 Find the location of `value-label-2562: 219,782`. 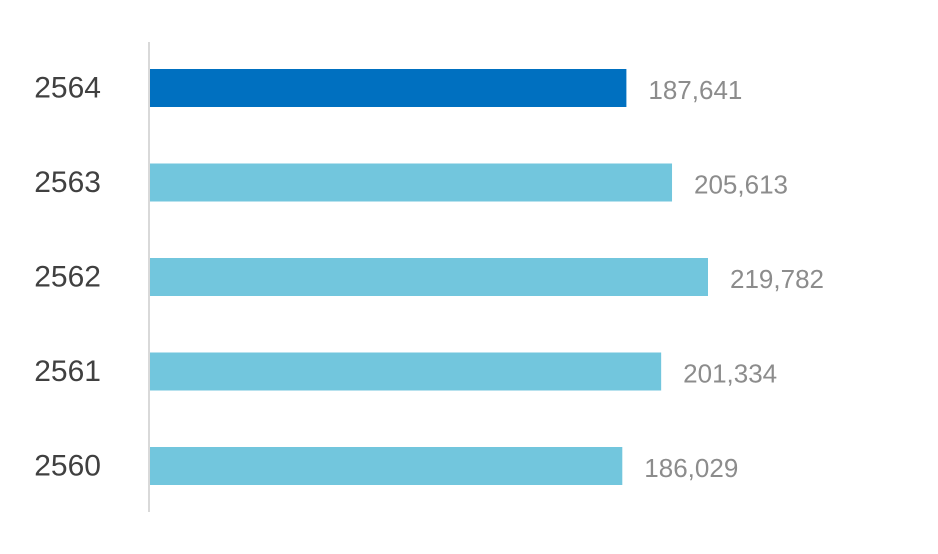

value-label-2562: 219,782 is located at coordinates (777, 279).